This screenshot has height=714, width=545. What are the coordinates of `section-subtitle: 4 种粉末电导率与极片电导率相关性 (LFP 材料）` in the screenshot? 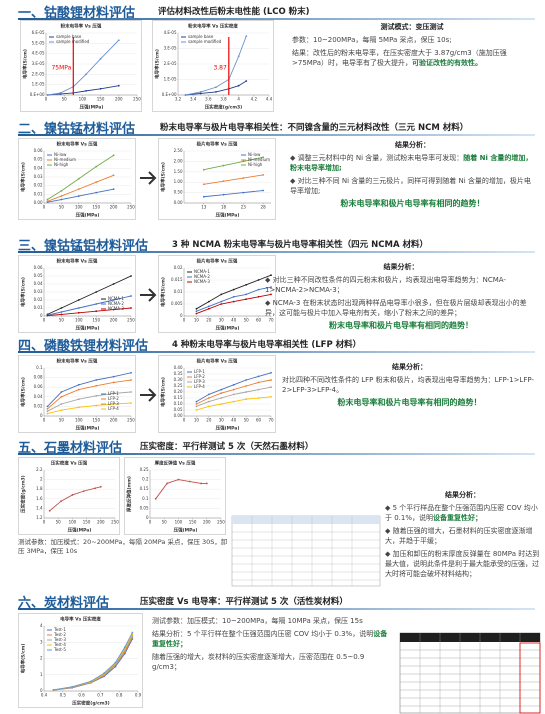 It's located at (267, 345).